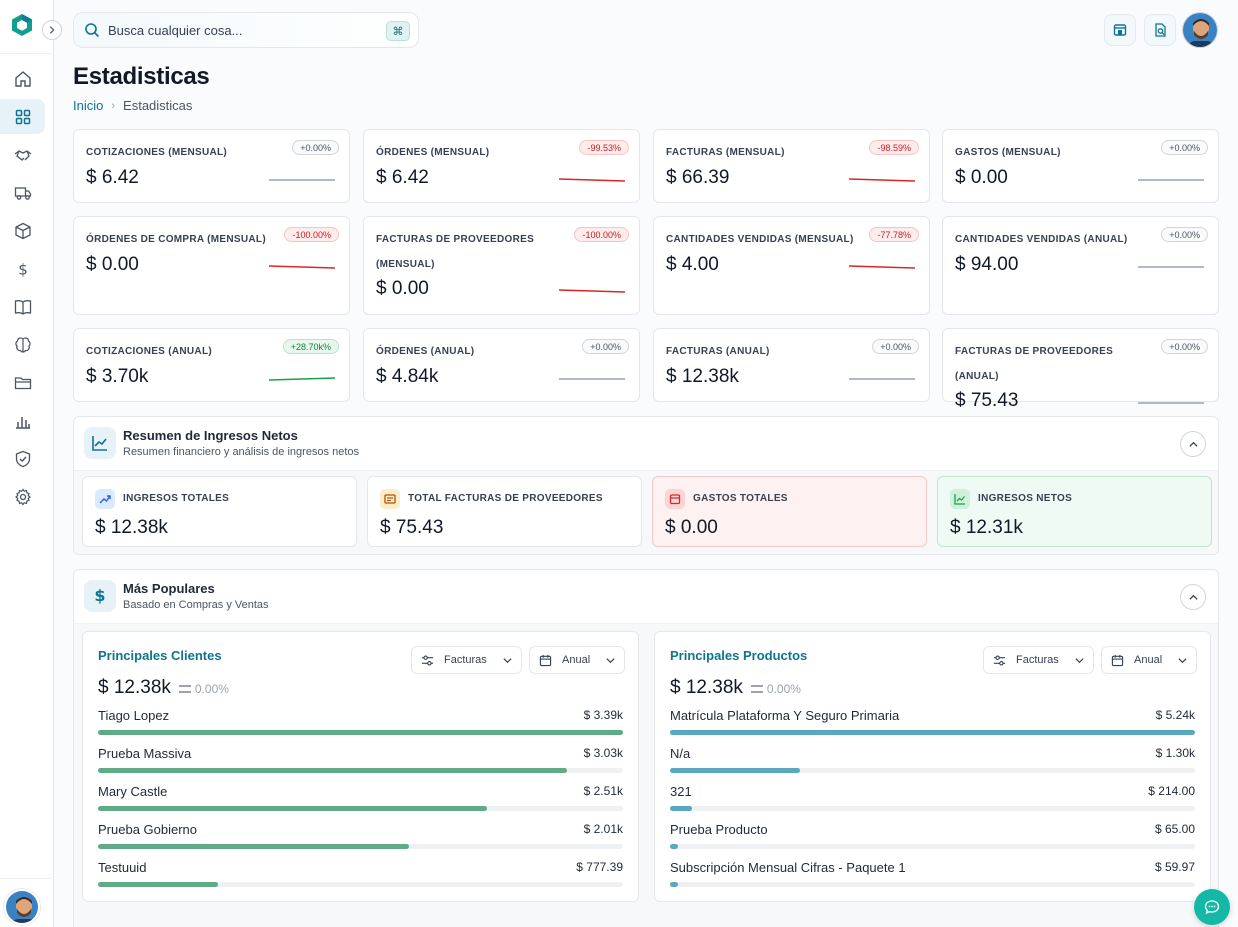 The height and width of the screenshot is (927, 1238). Describe the element at coordinates (599, 867) in the screenshot. I see `item-amount: $ 777.39` at that location.